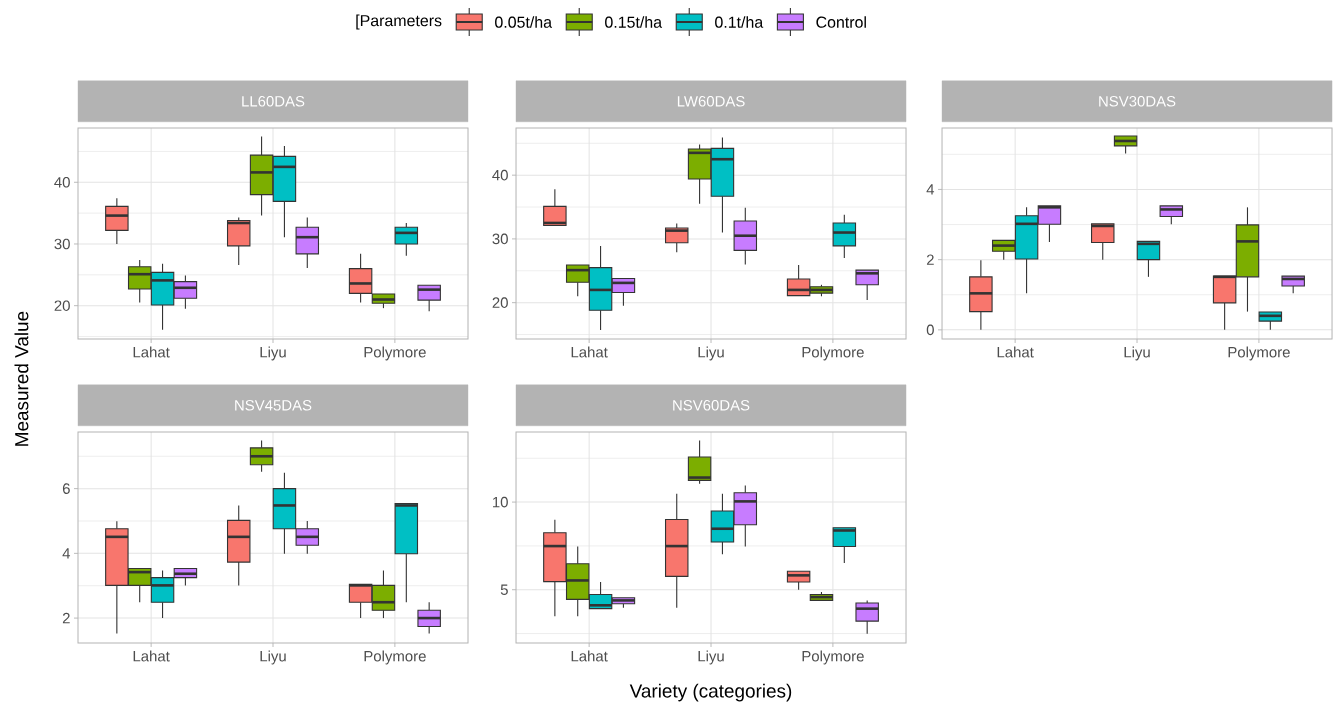 The image size is (1338, 709). I want to click on legend-label: Control, so click(841, 22).